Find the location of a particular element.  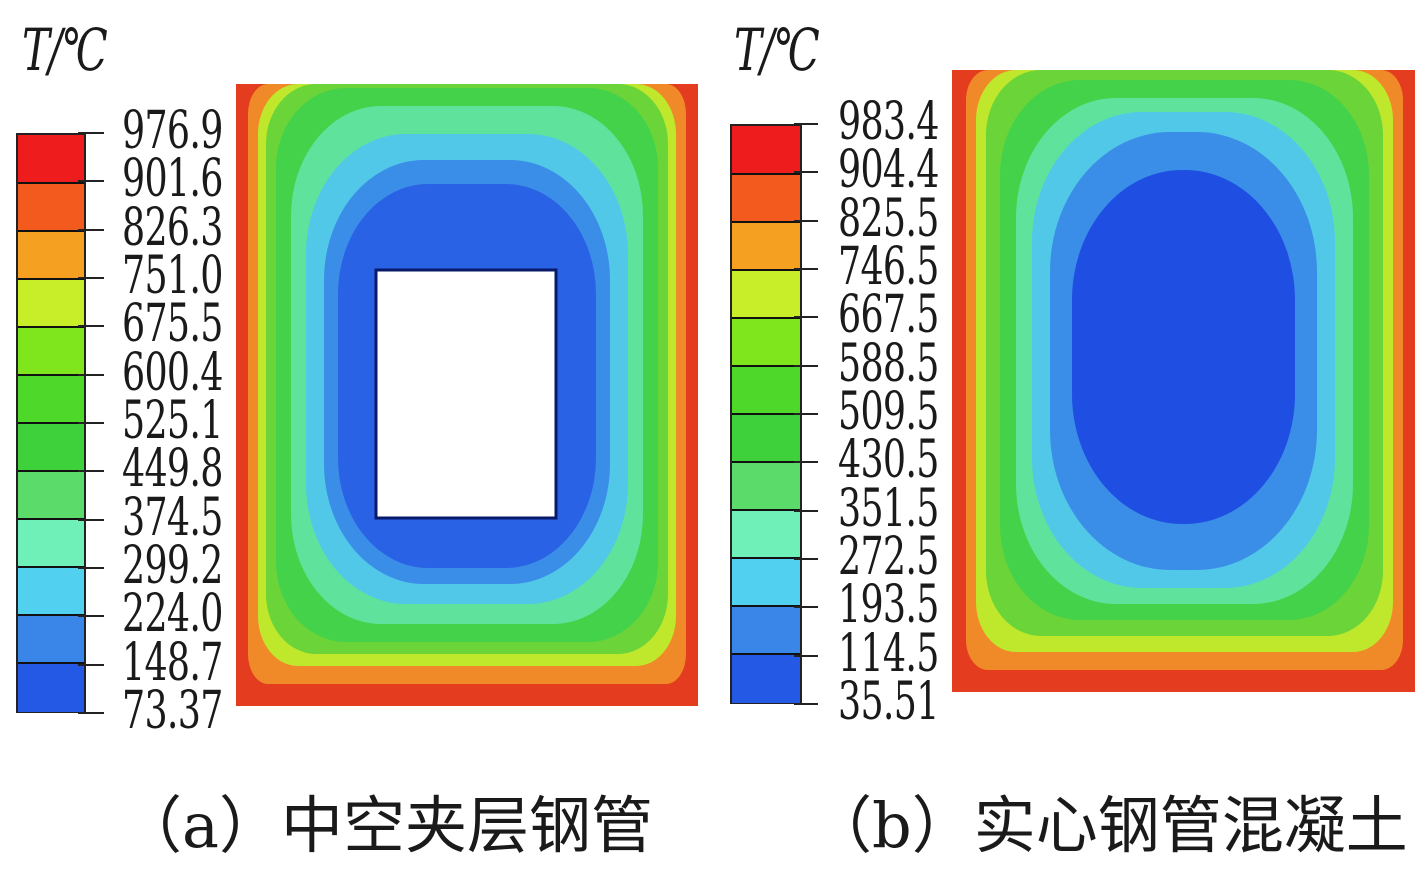

legend-value-label: 272.5 is located at coordinates (888, 557).